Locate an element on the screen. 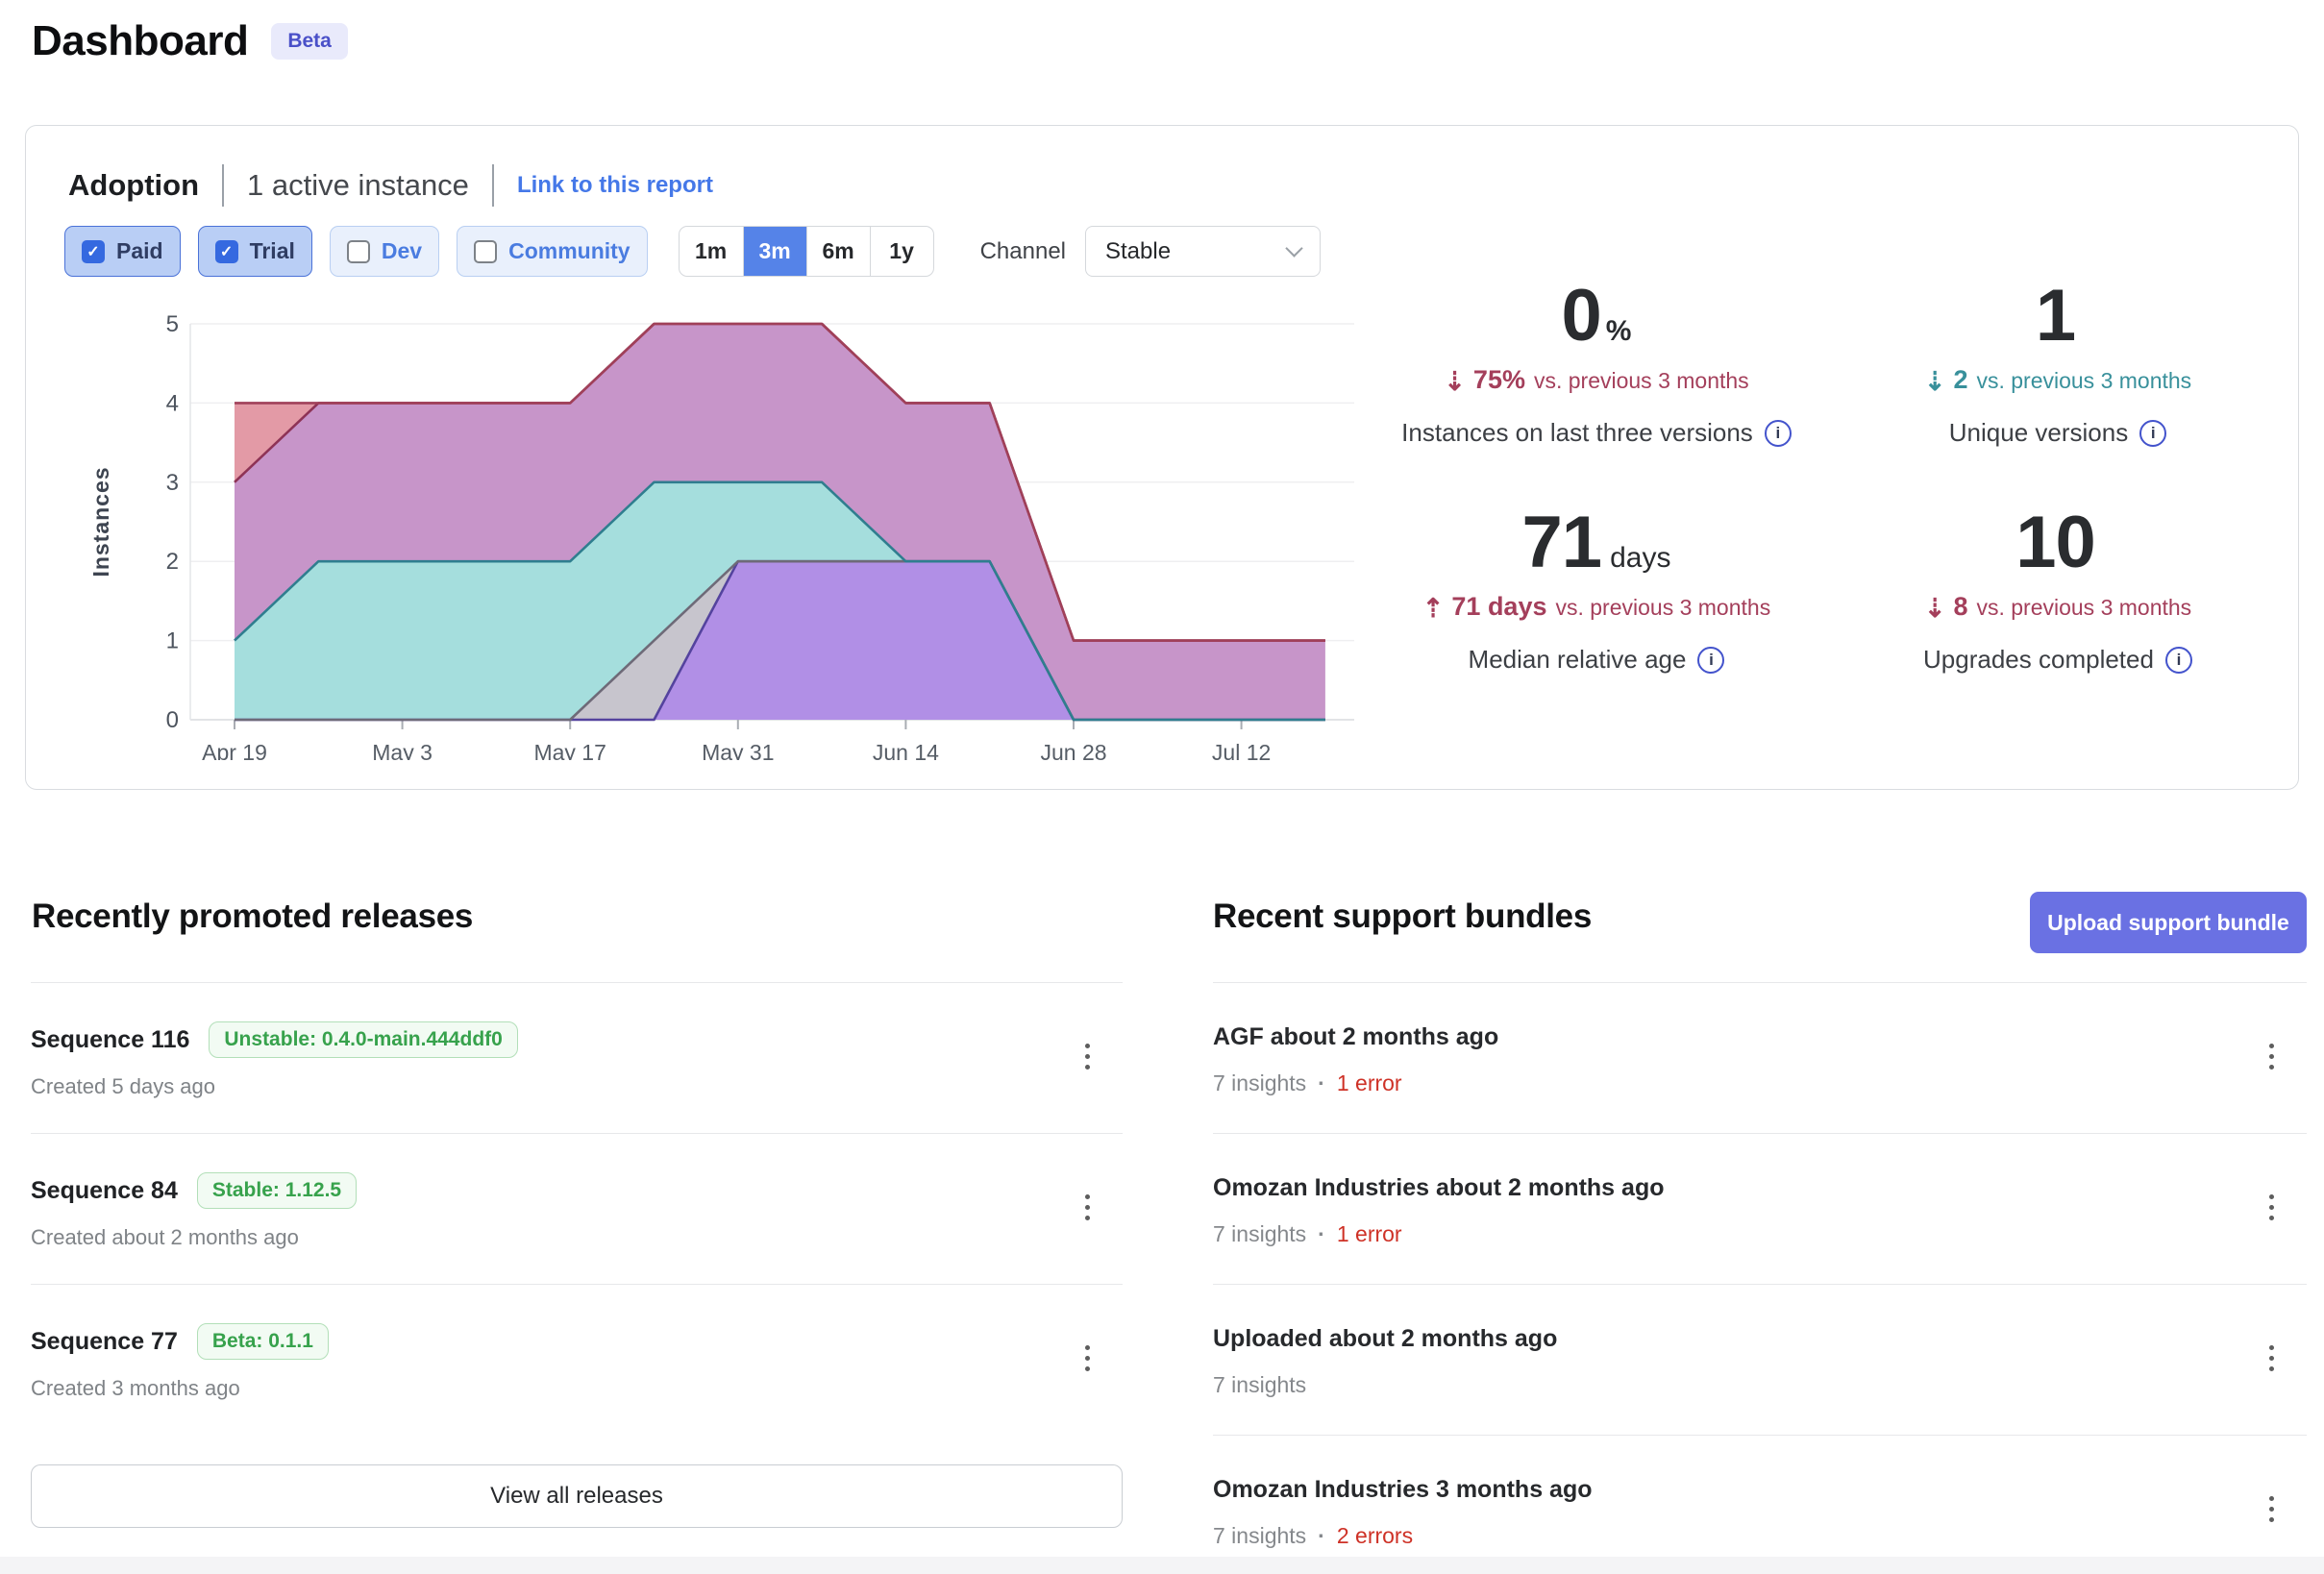 The width and height of the screenshot is (2324, 1574). release-created: Created 3 months ago is located at coordinates (135, 1388).